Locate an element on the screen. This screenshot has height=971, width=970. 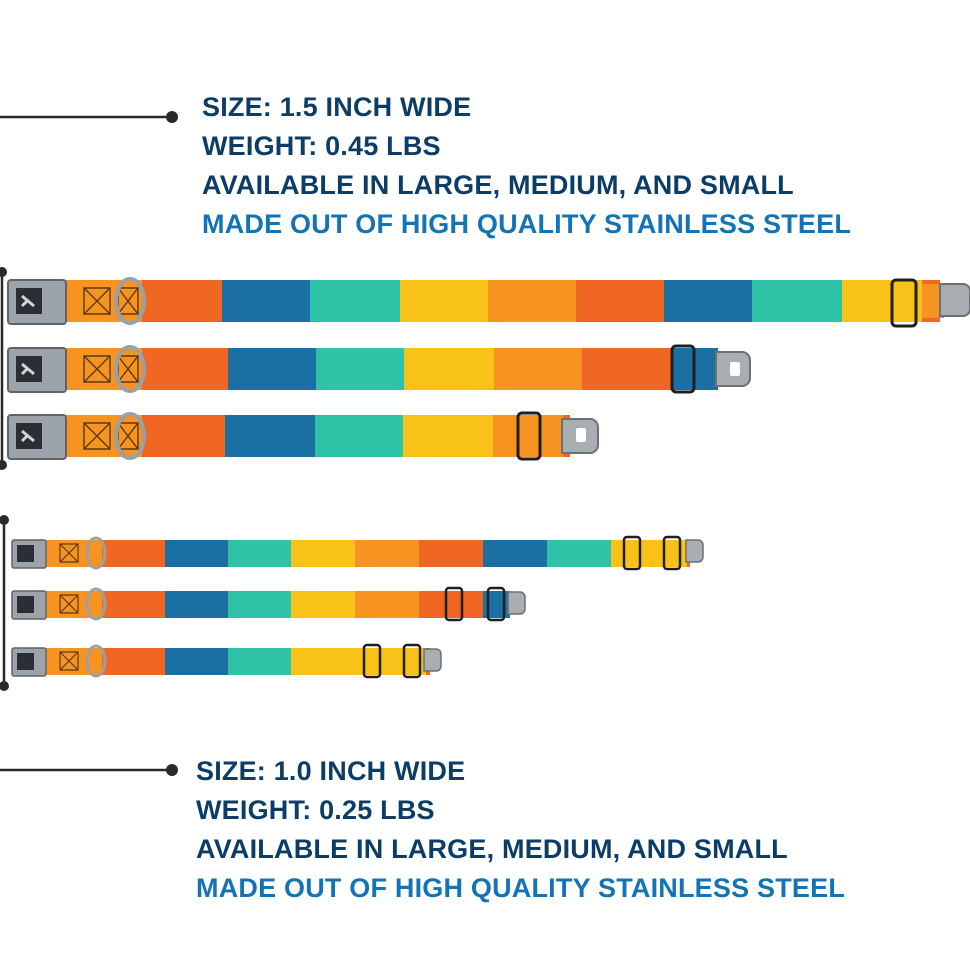
collar-medium-1-5-inch is located at coordinates (379, 369).